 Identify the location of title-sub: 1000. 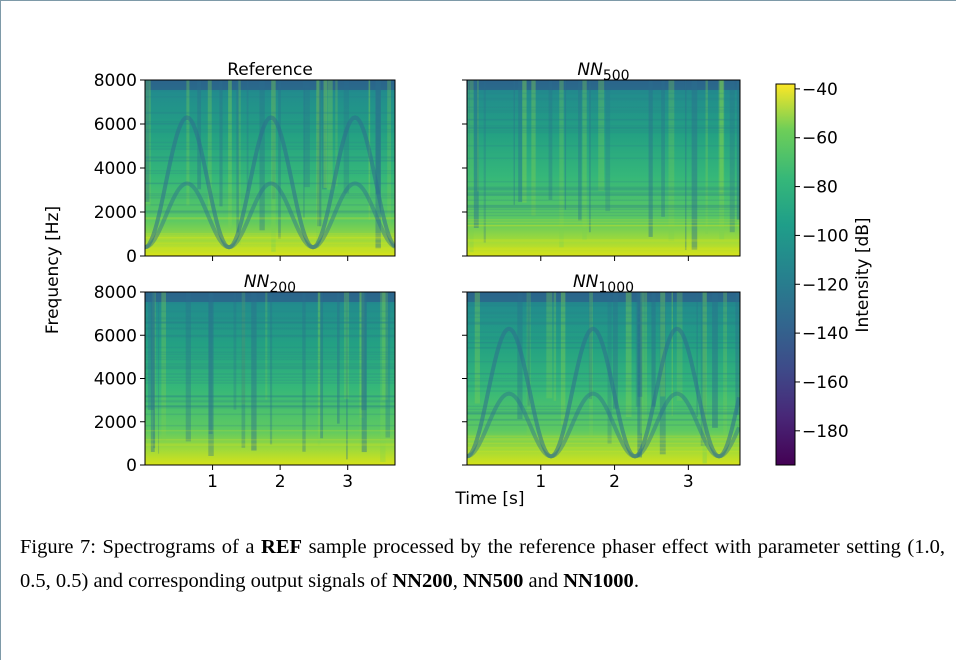
(616, 288).